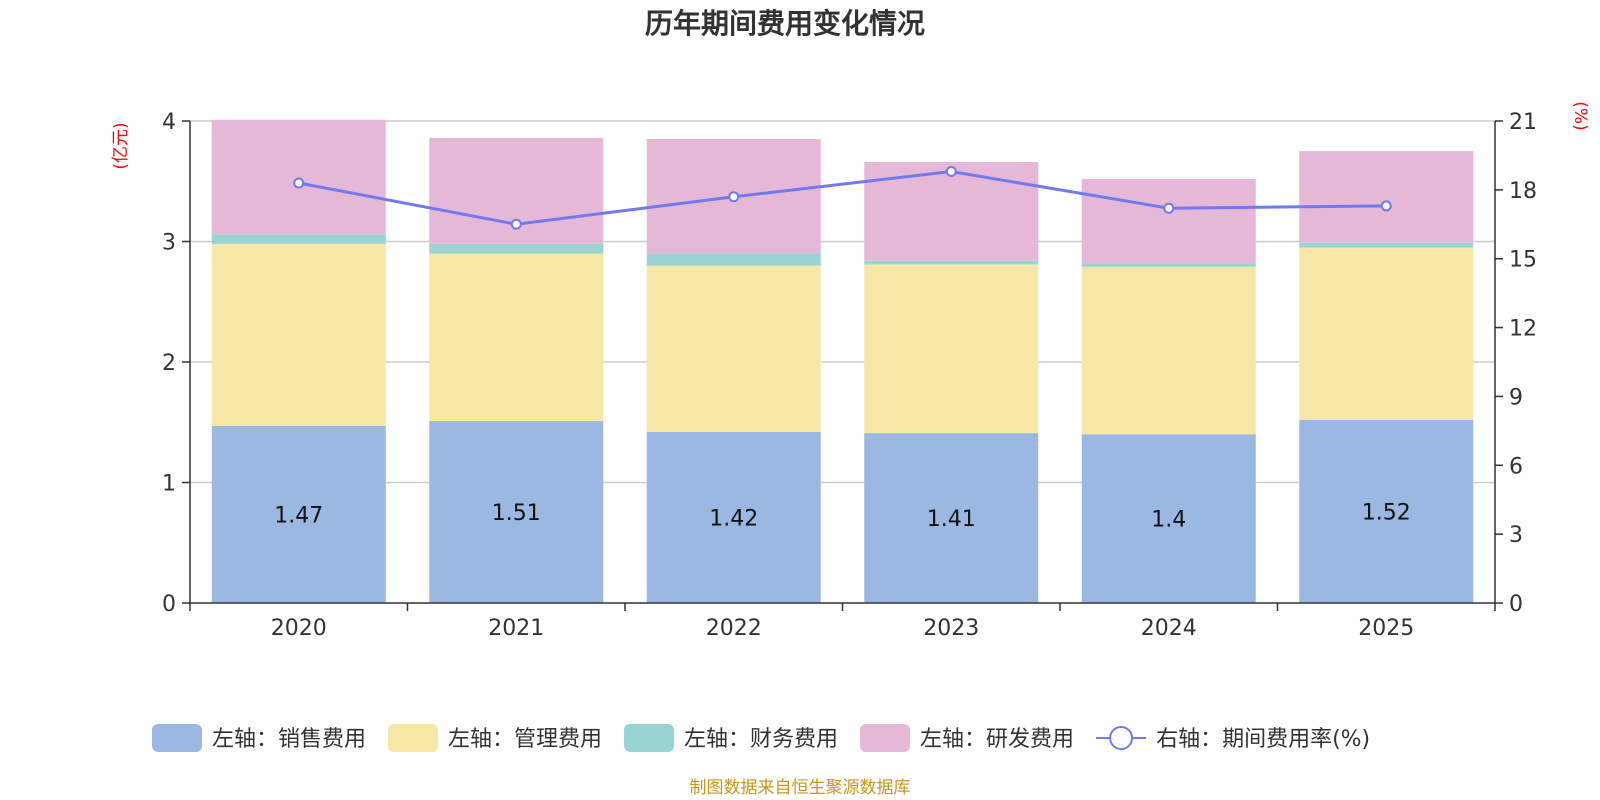 This screenshot has width=1600, height=800. What do you see at coordinates (1169, 628) in the screenshot?
I see `x-axis-tick-label: 2024` at bounding box center [1169, 628].